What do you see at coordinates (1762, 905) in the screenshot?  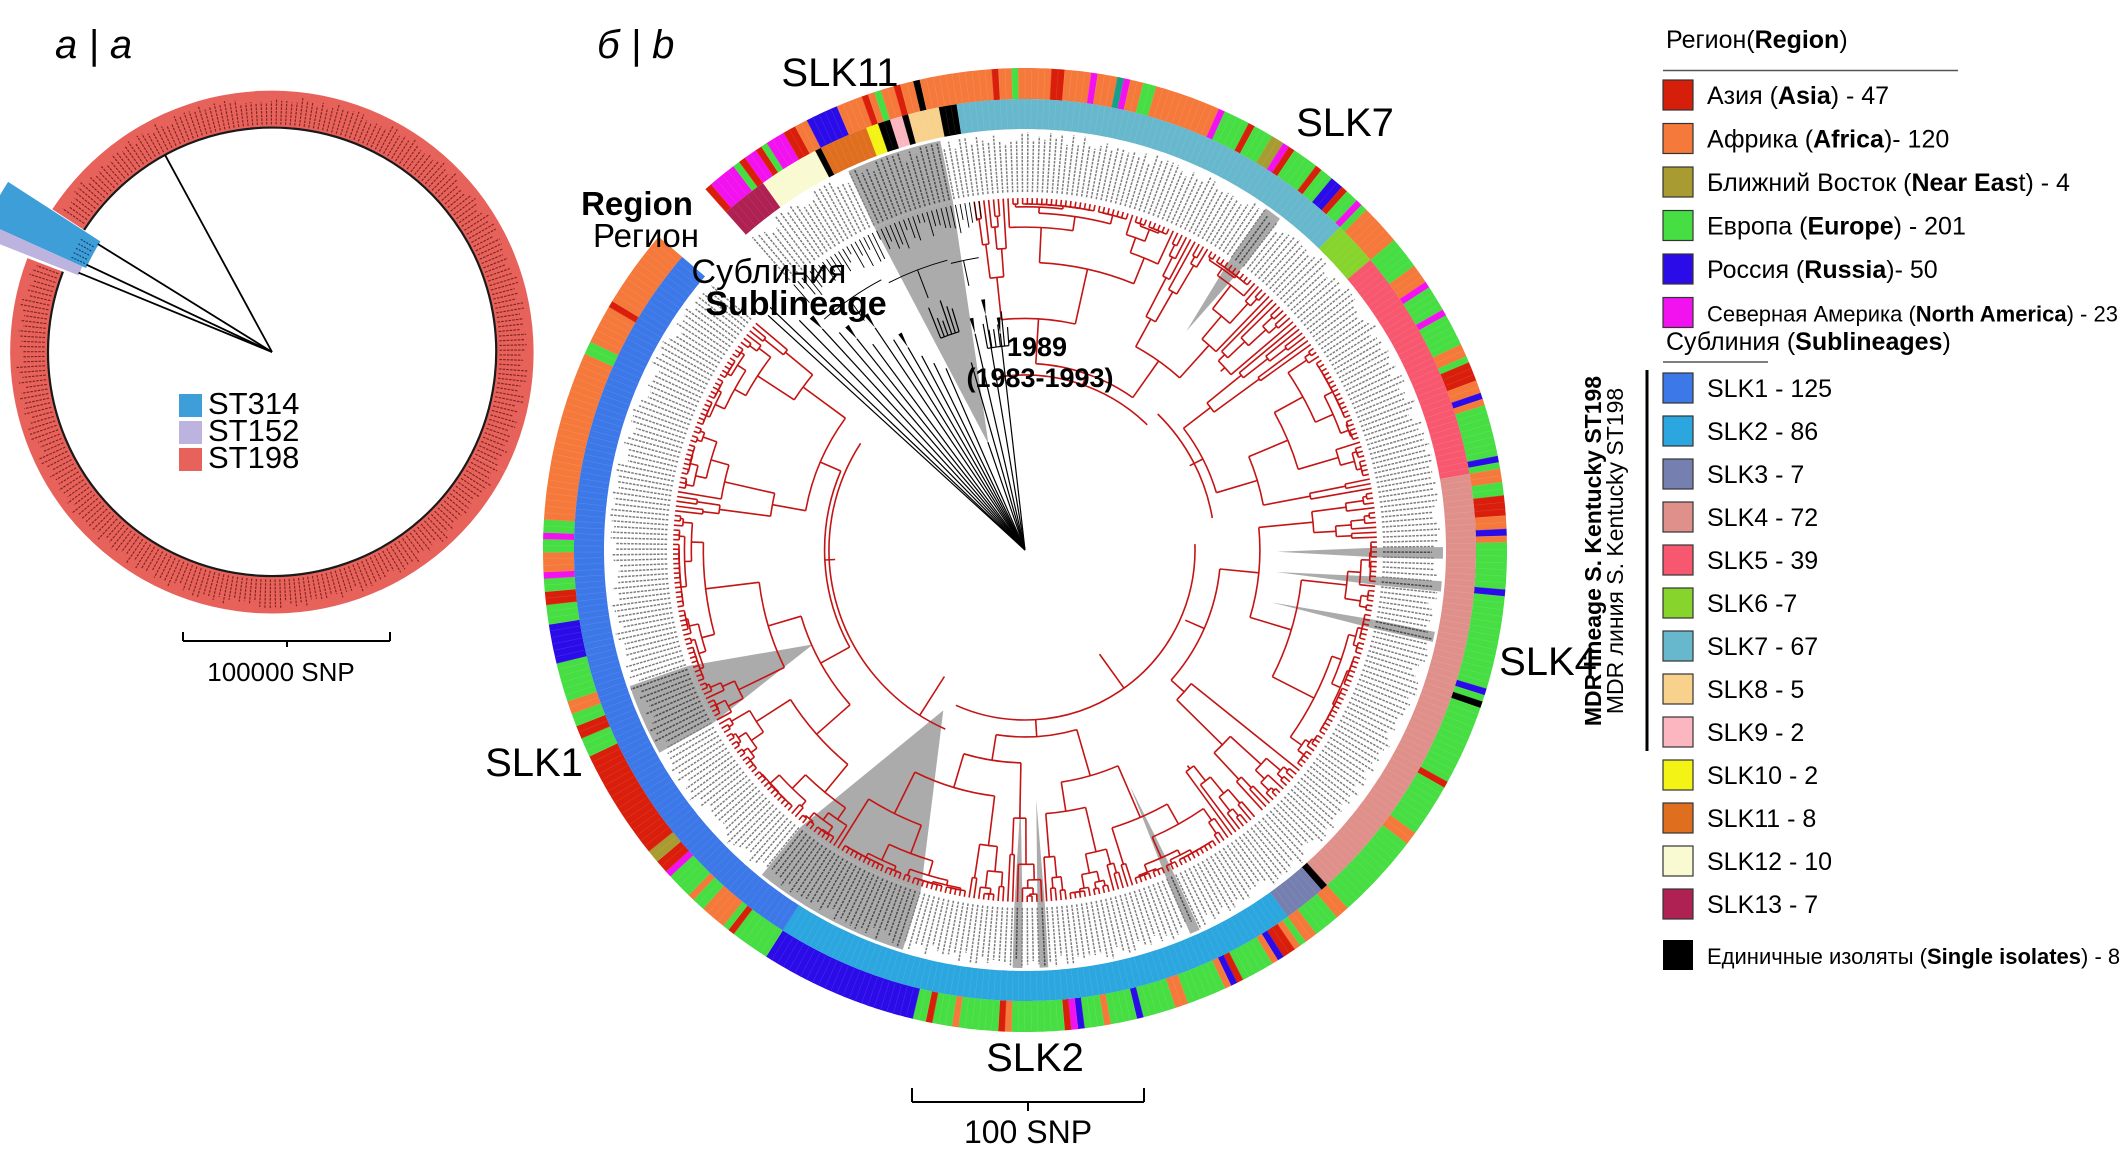 I see `svg-text: SLK13 - 7` at bounding box center [1762, 905].